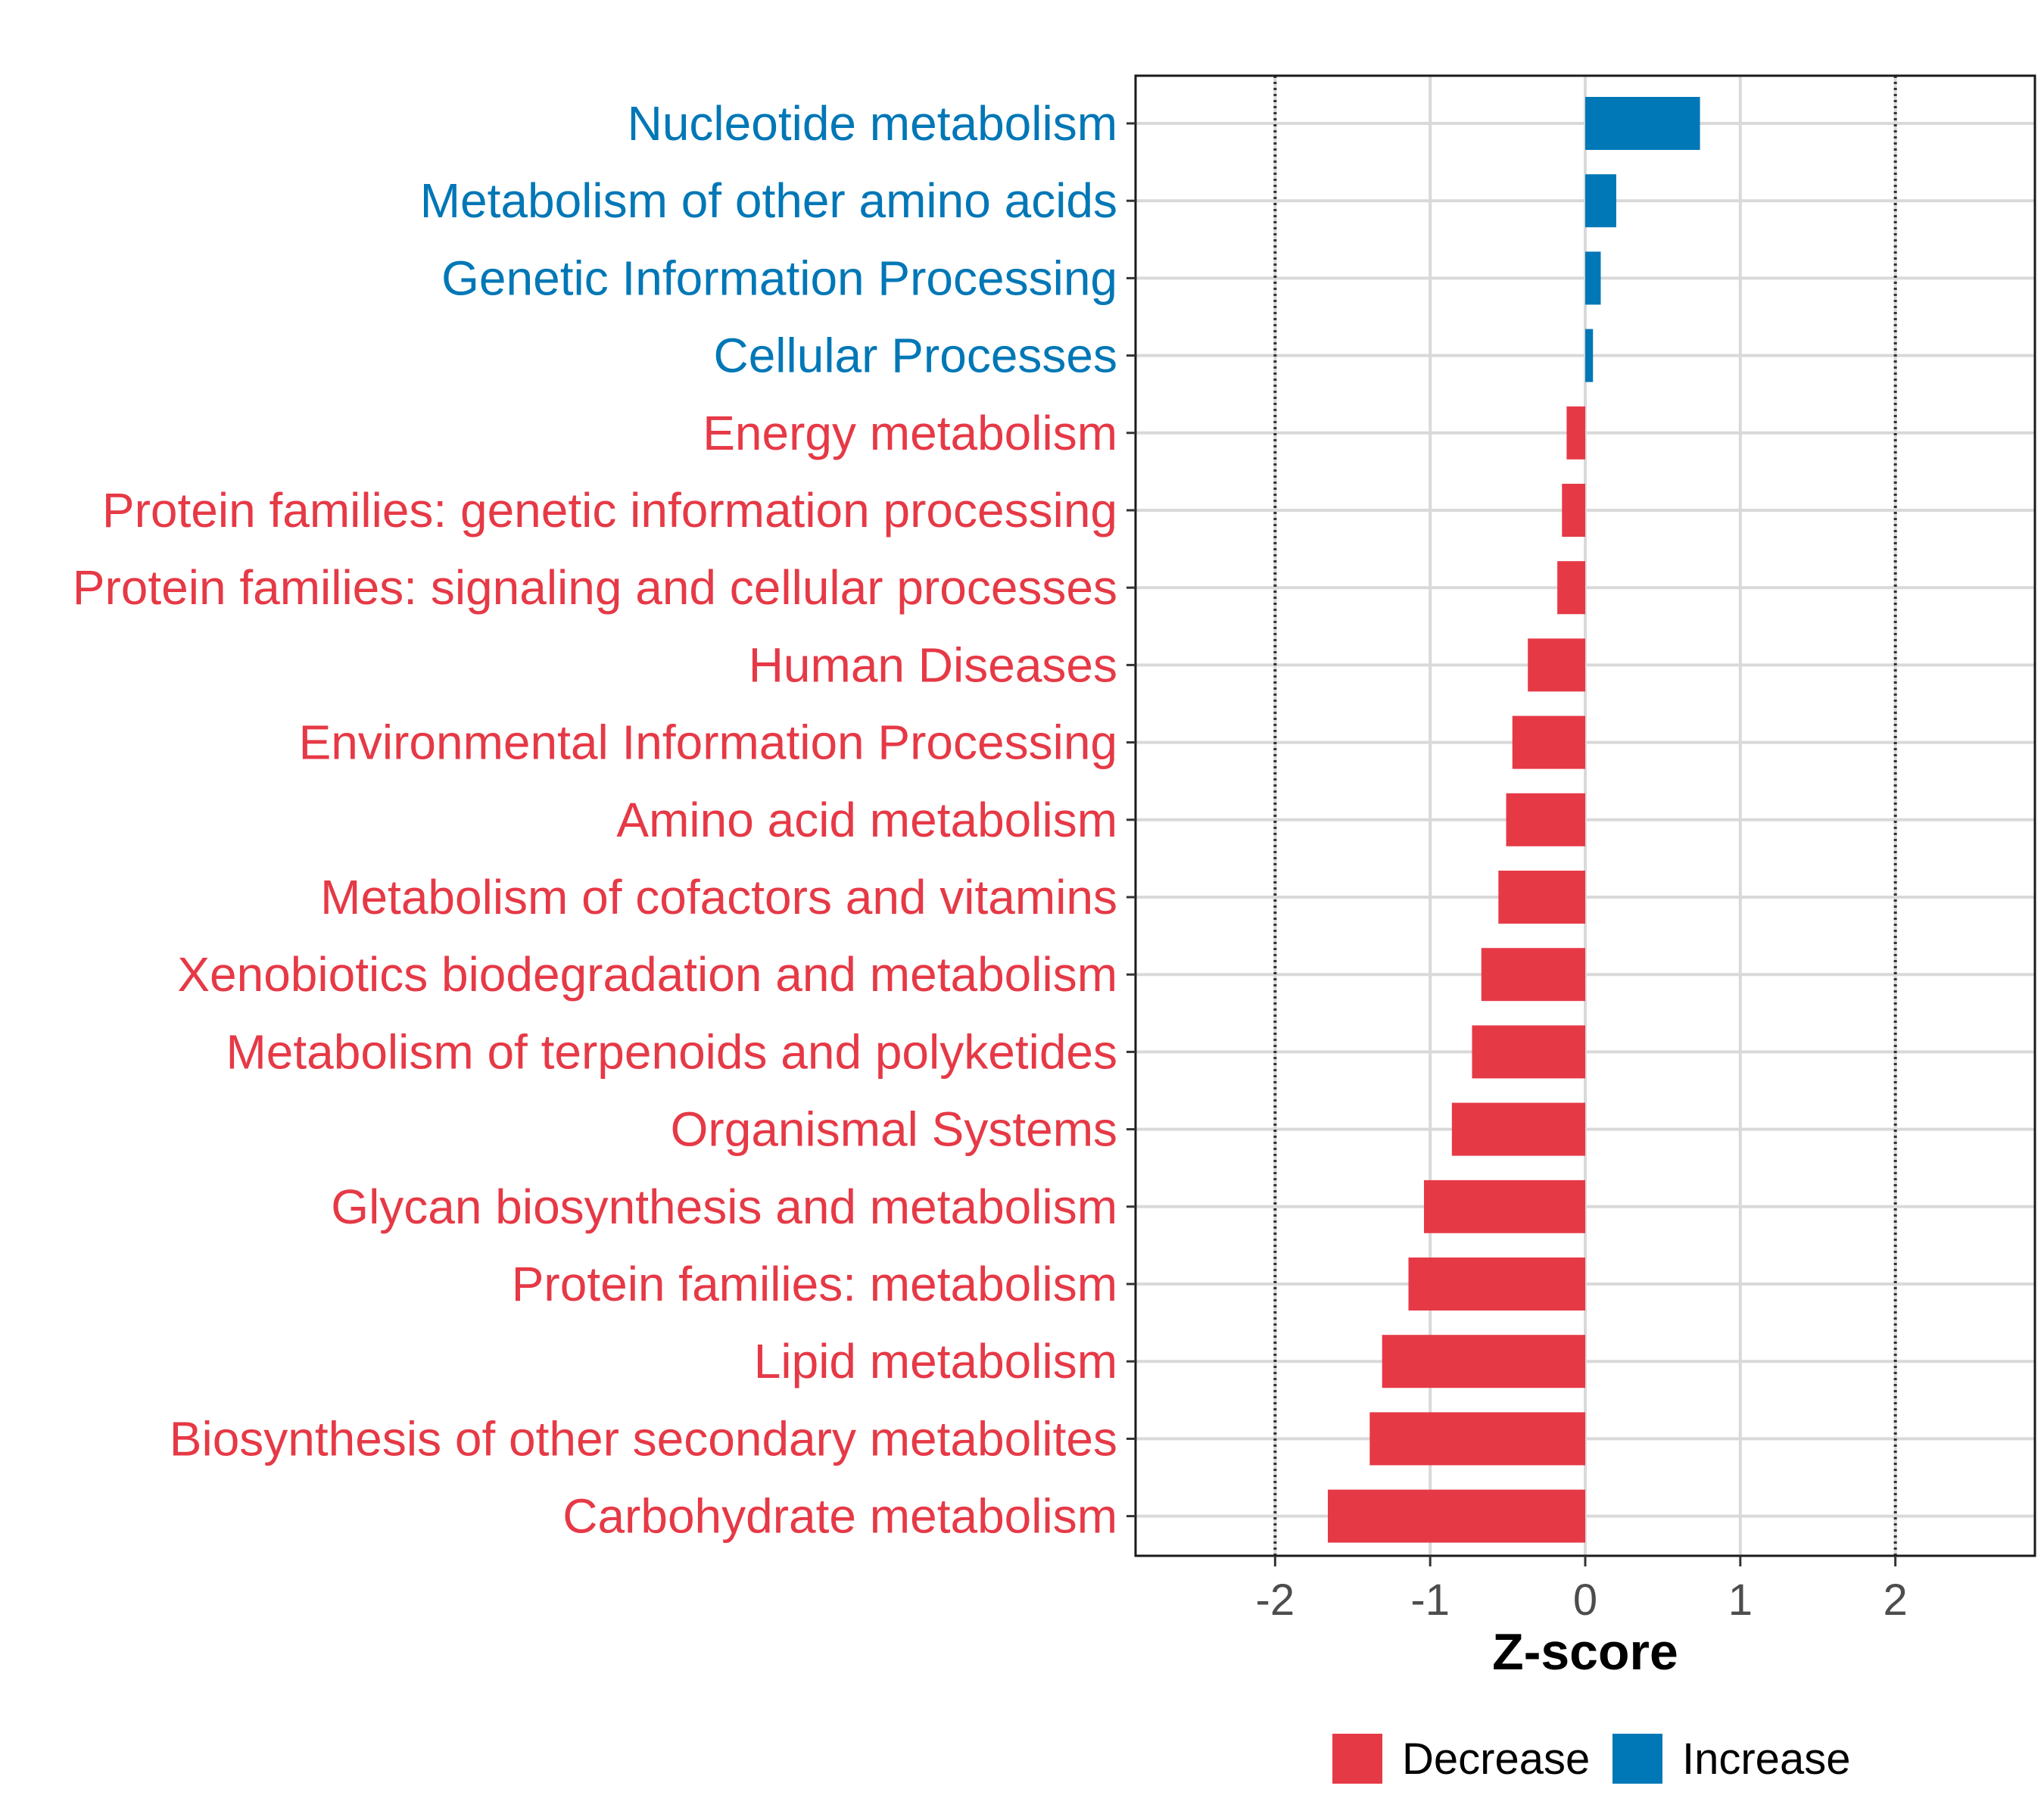 The width and height of the screenshot is (2044, 1817). I want to click on category-label: Carbohydrate metabolism, so click(839, 1516).